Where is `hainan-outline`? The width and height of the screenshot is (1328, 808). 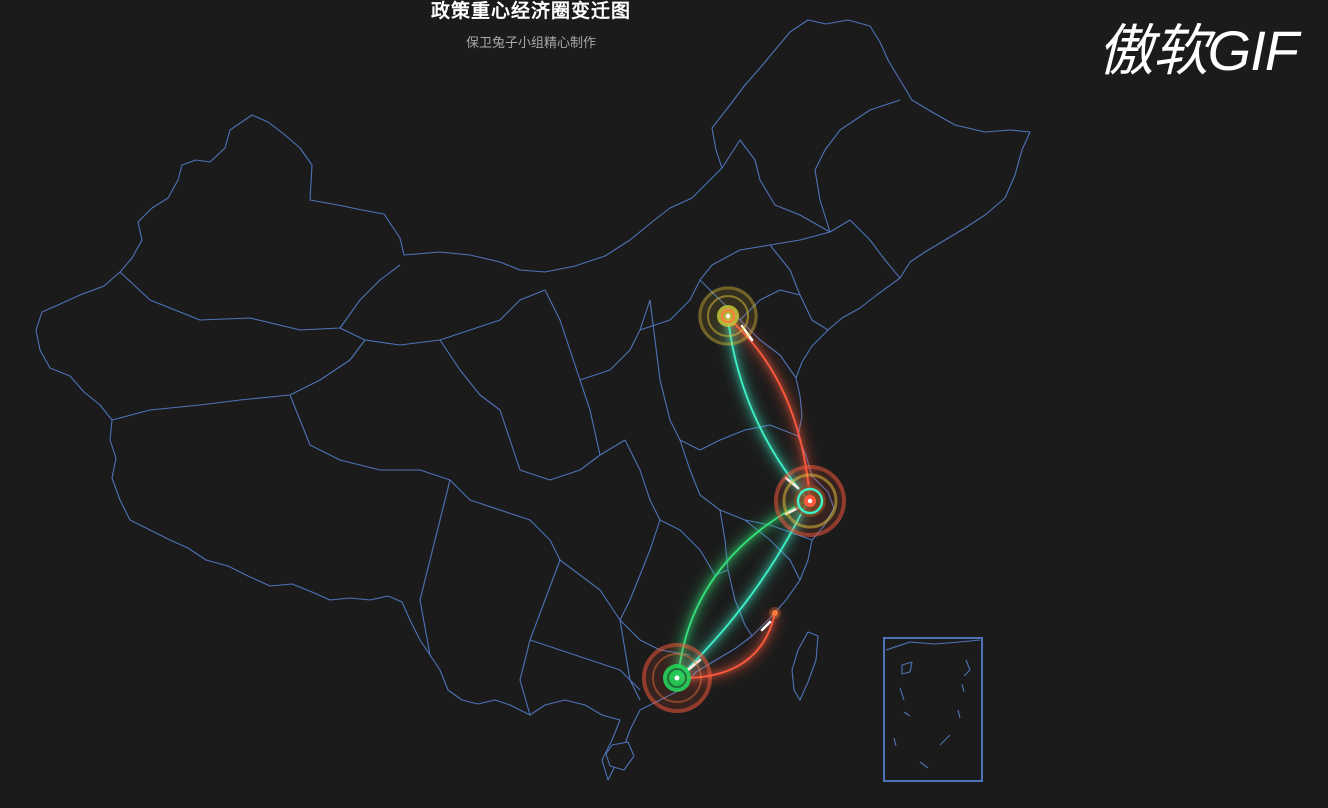
hainan-outline is located at coordinates (620, 756).